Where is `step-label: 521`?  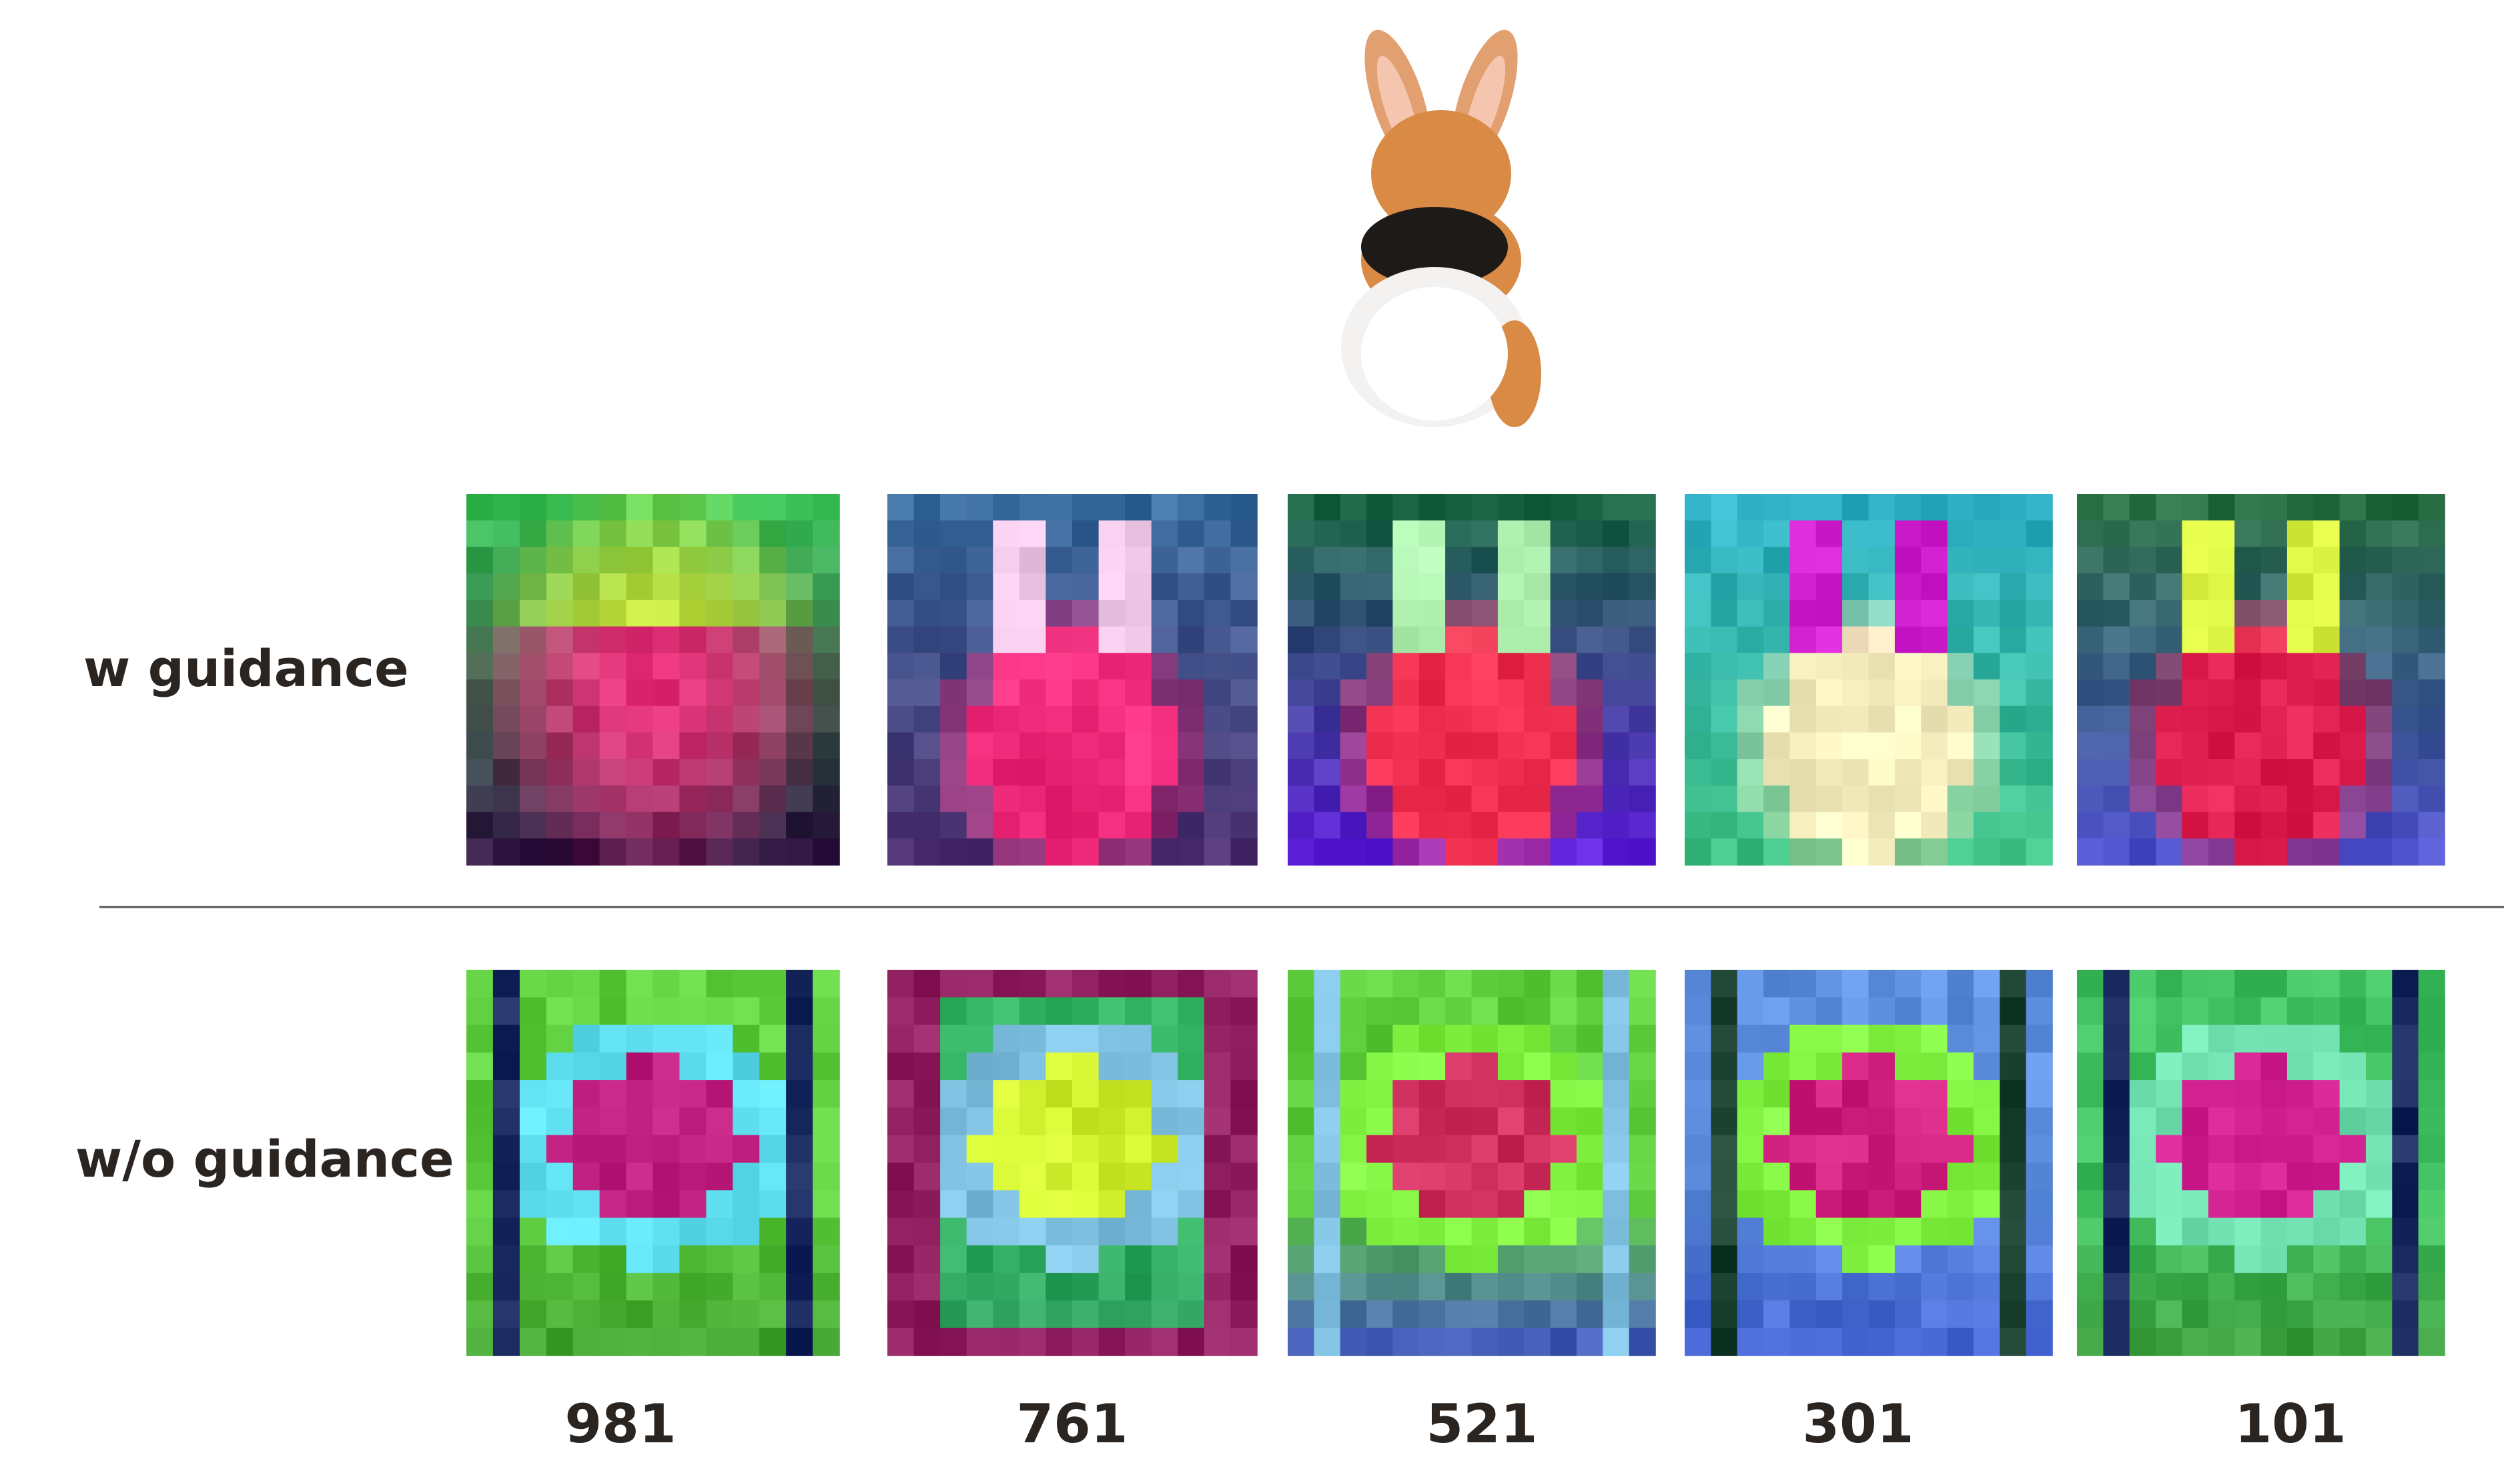 step-label: 521 is located at coordinates (1482, 1424).